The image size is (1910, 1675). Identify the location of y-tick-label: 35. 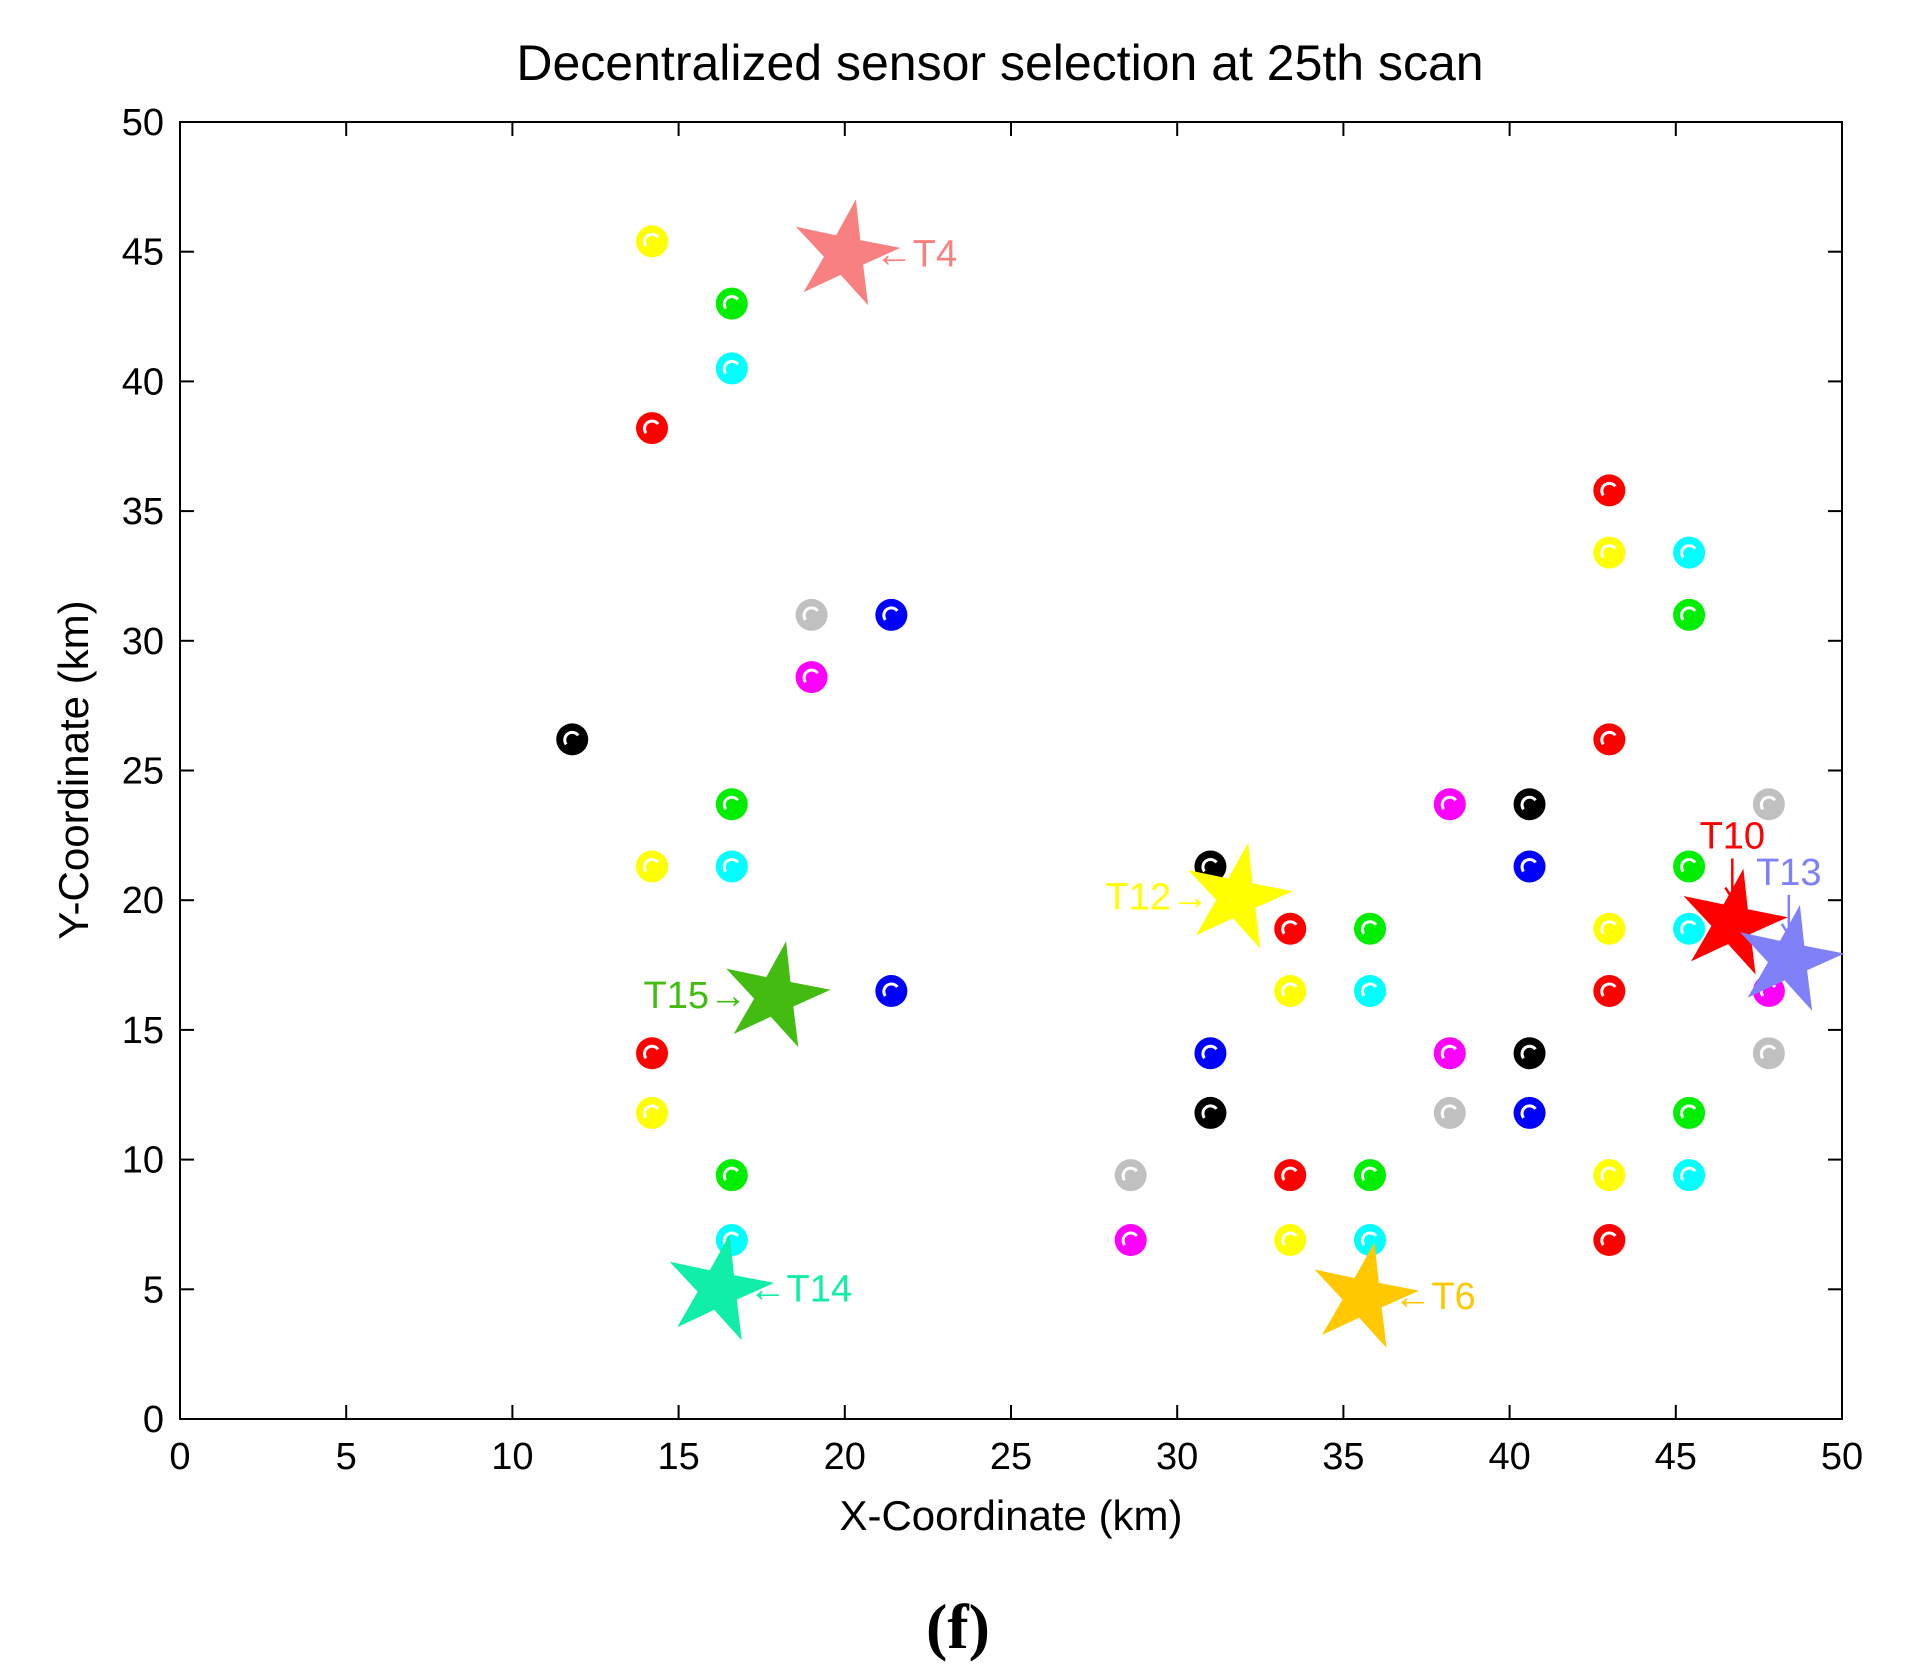
(143, 512).